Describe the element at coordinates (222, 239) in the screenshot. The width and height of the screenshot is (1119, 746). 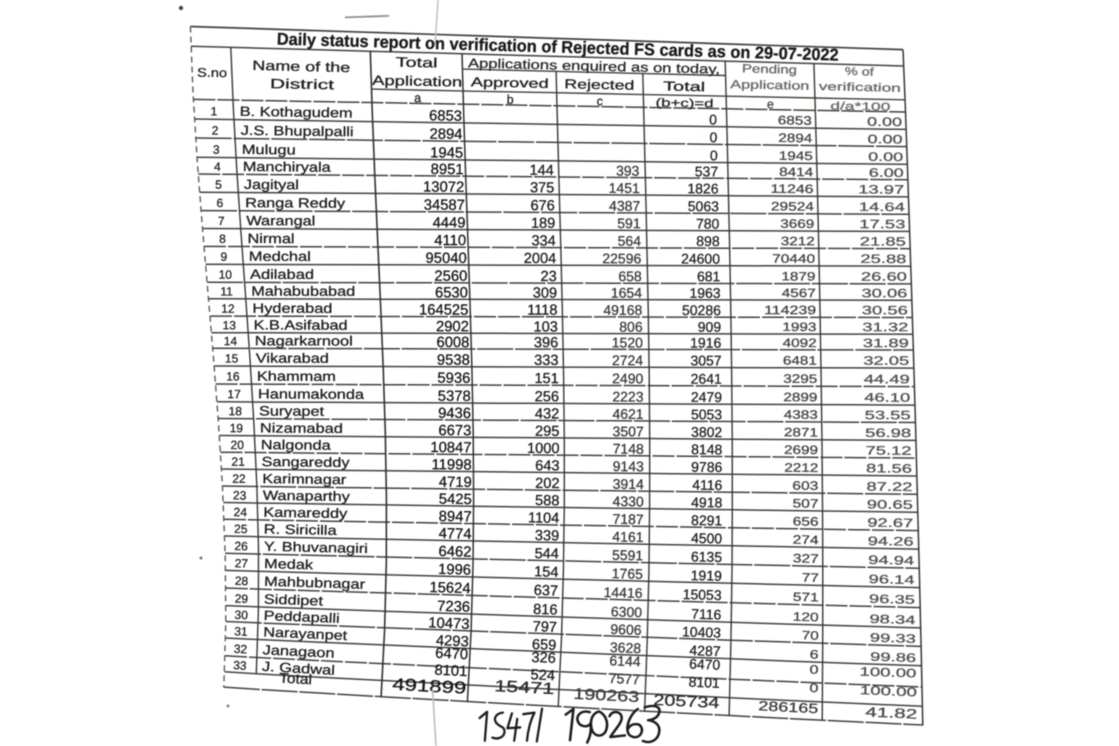
I see `svg-text: 8` at that location.